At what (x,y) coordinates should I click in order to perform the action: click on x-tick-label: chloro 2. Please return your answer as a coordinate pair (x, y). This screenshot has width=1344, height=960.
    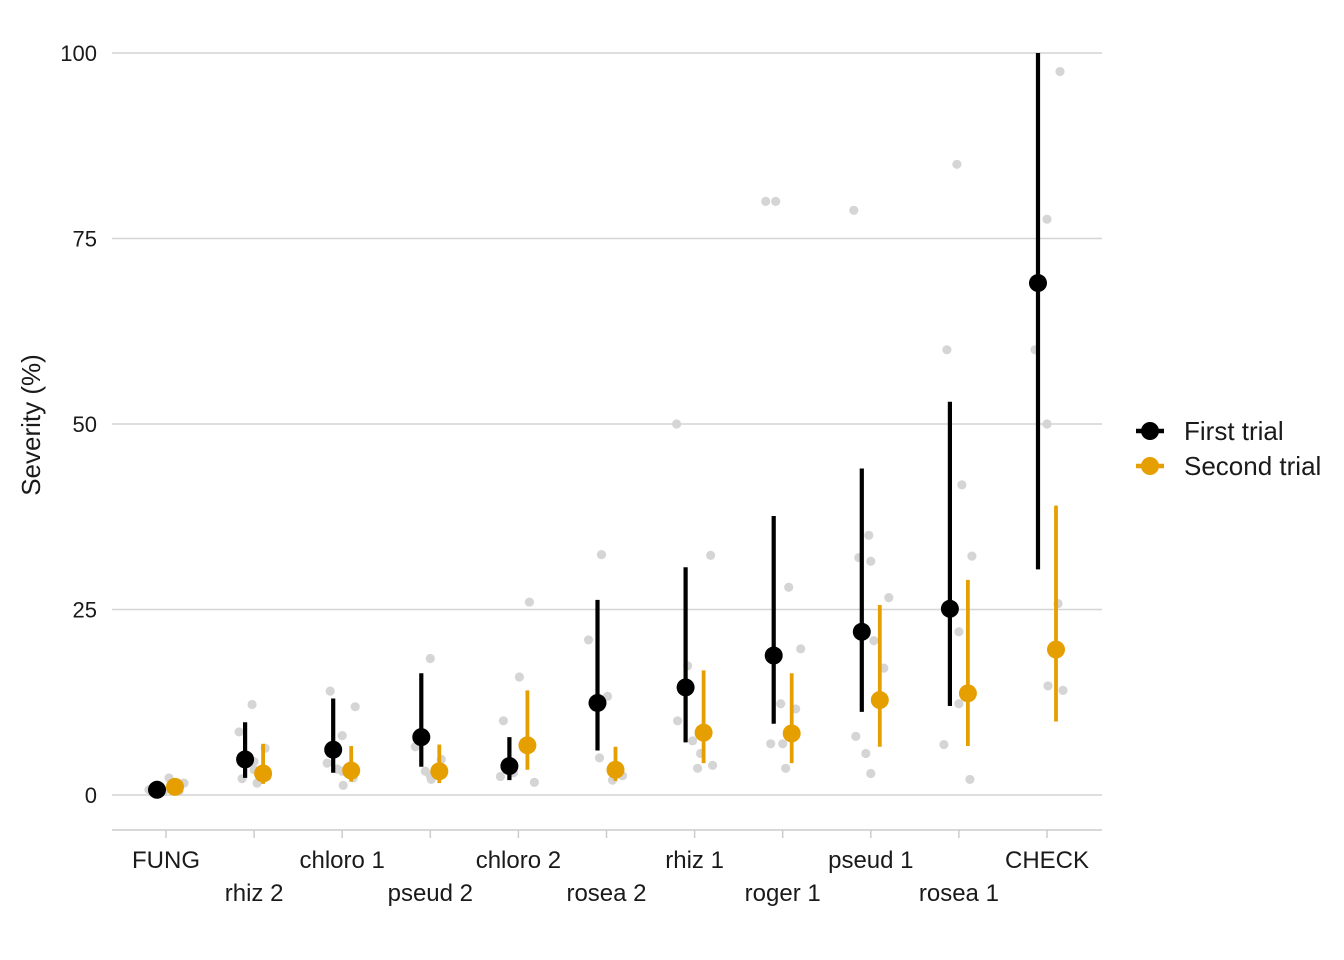
    Looking at the image, I should click on (518, 860).